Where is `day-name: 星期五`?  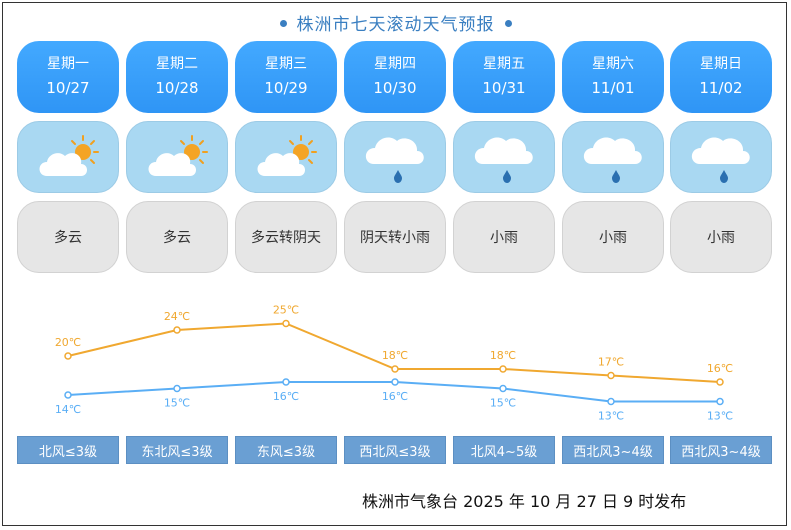
day-name: 星期五 is located at coordinates (504, 64).